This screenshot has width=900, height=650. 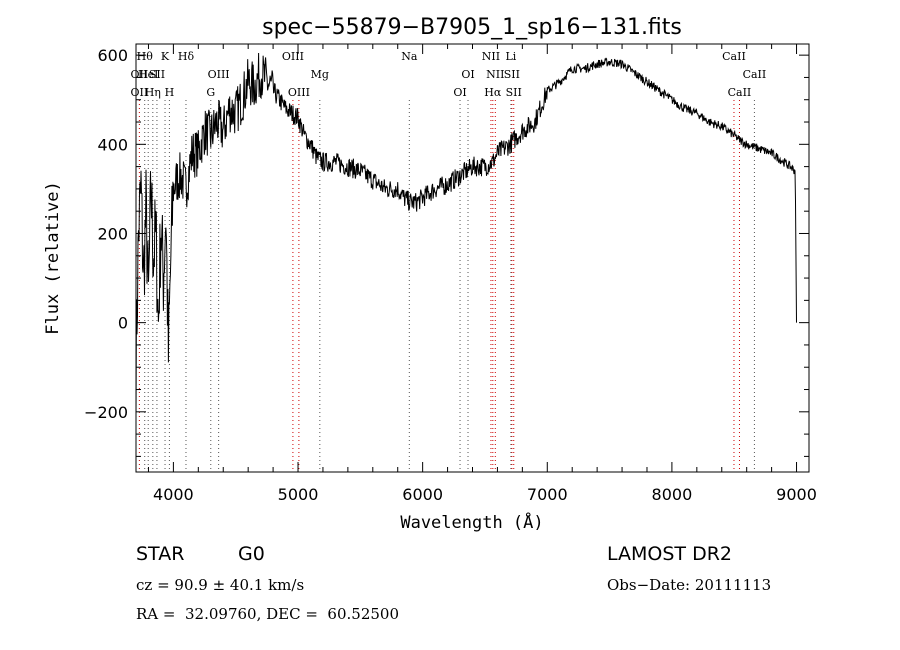 What do you see at coordinates (493, 92) in the screenshot?
I see `marker-label-18: Hα` at bounding box center [493, 92].